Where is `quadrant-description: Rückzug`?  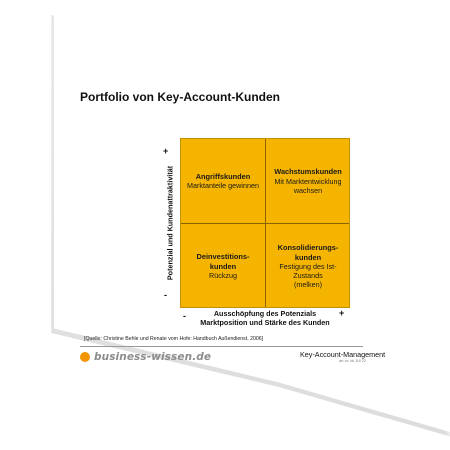
quadrant-description: Rückzug is located at coordinates (223, 275).